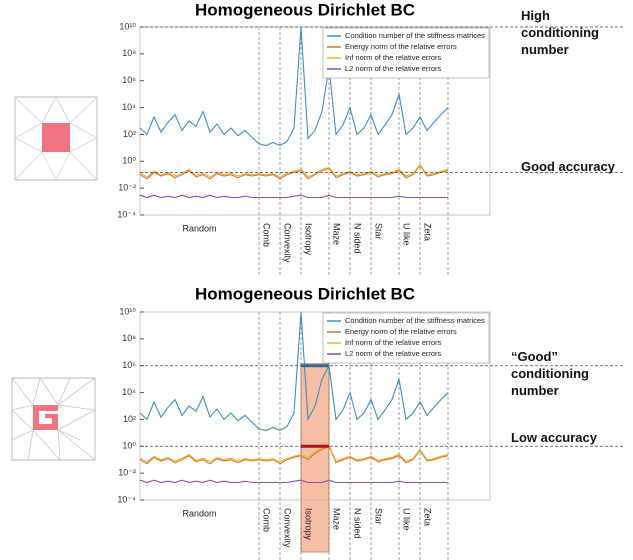  I want to click on annotation: High conditioning number, so click(560, 32).